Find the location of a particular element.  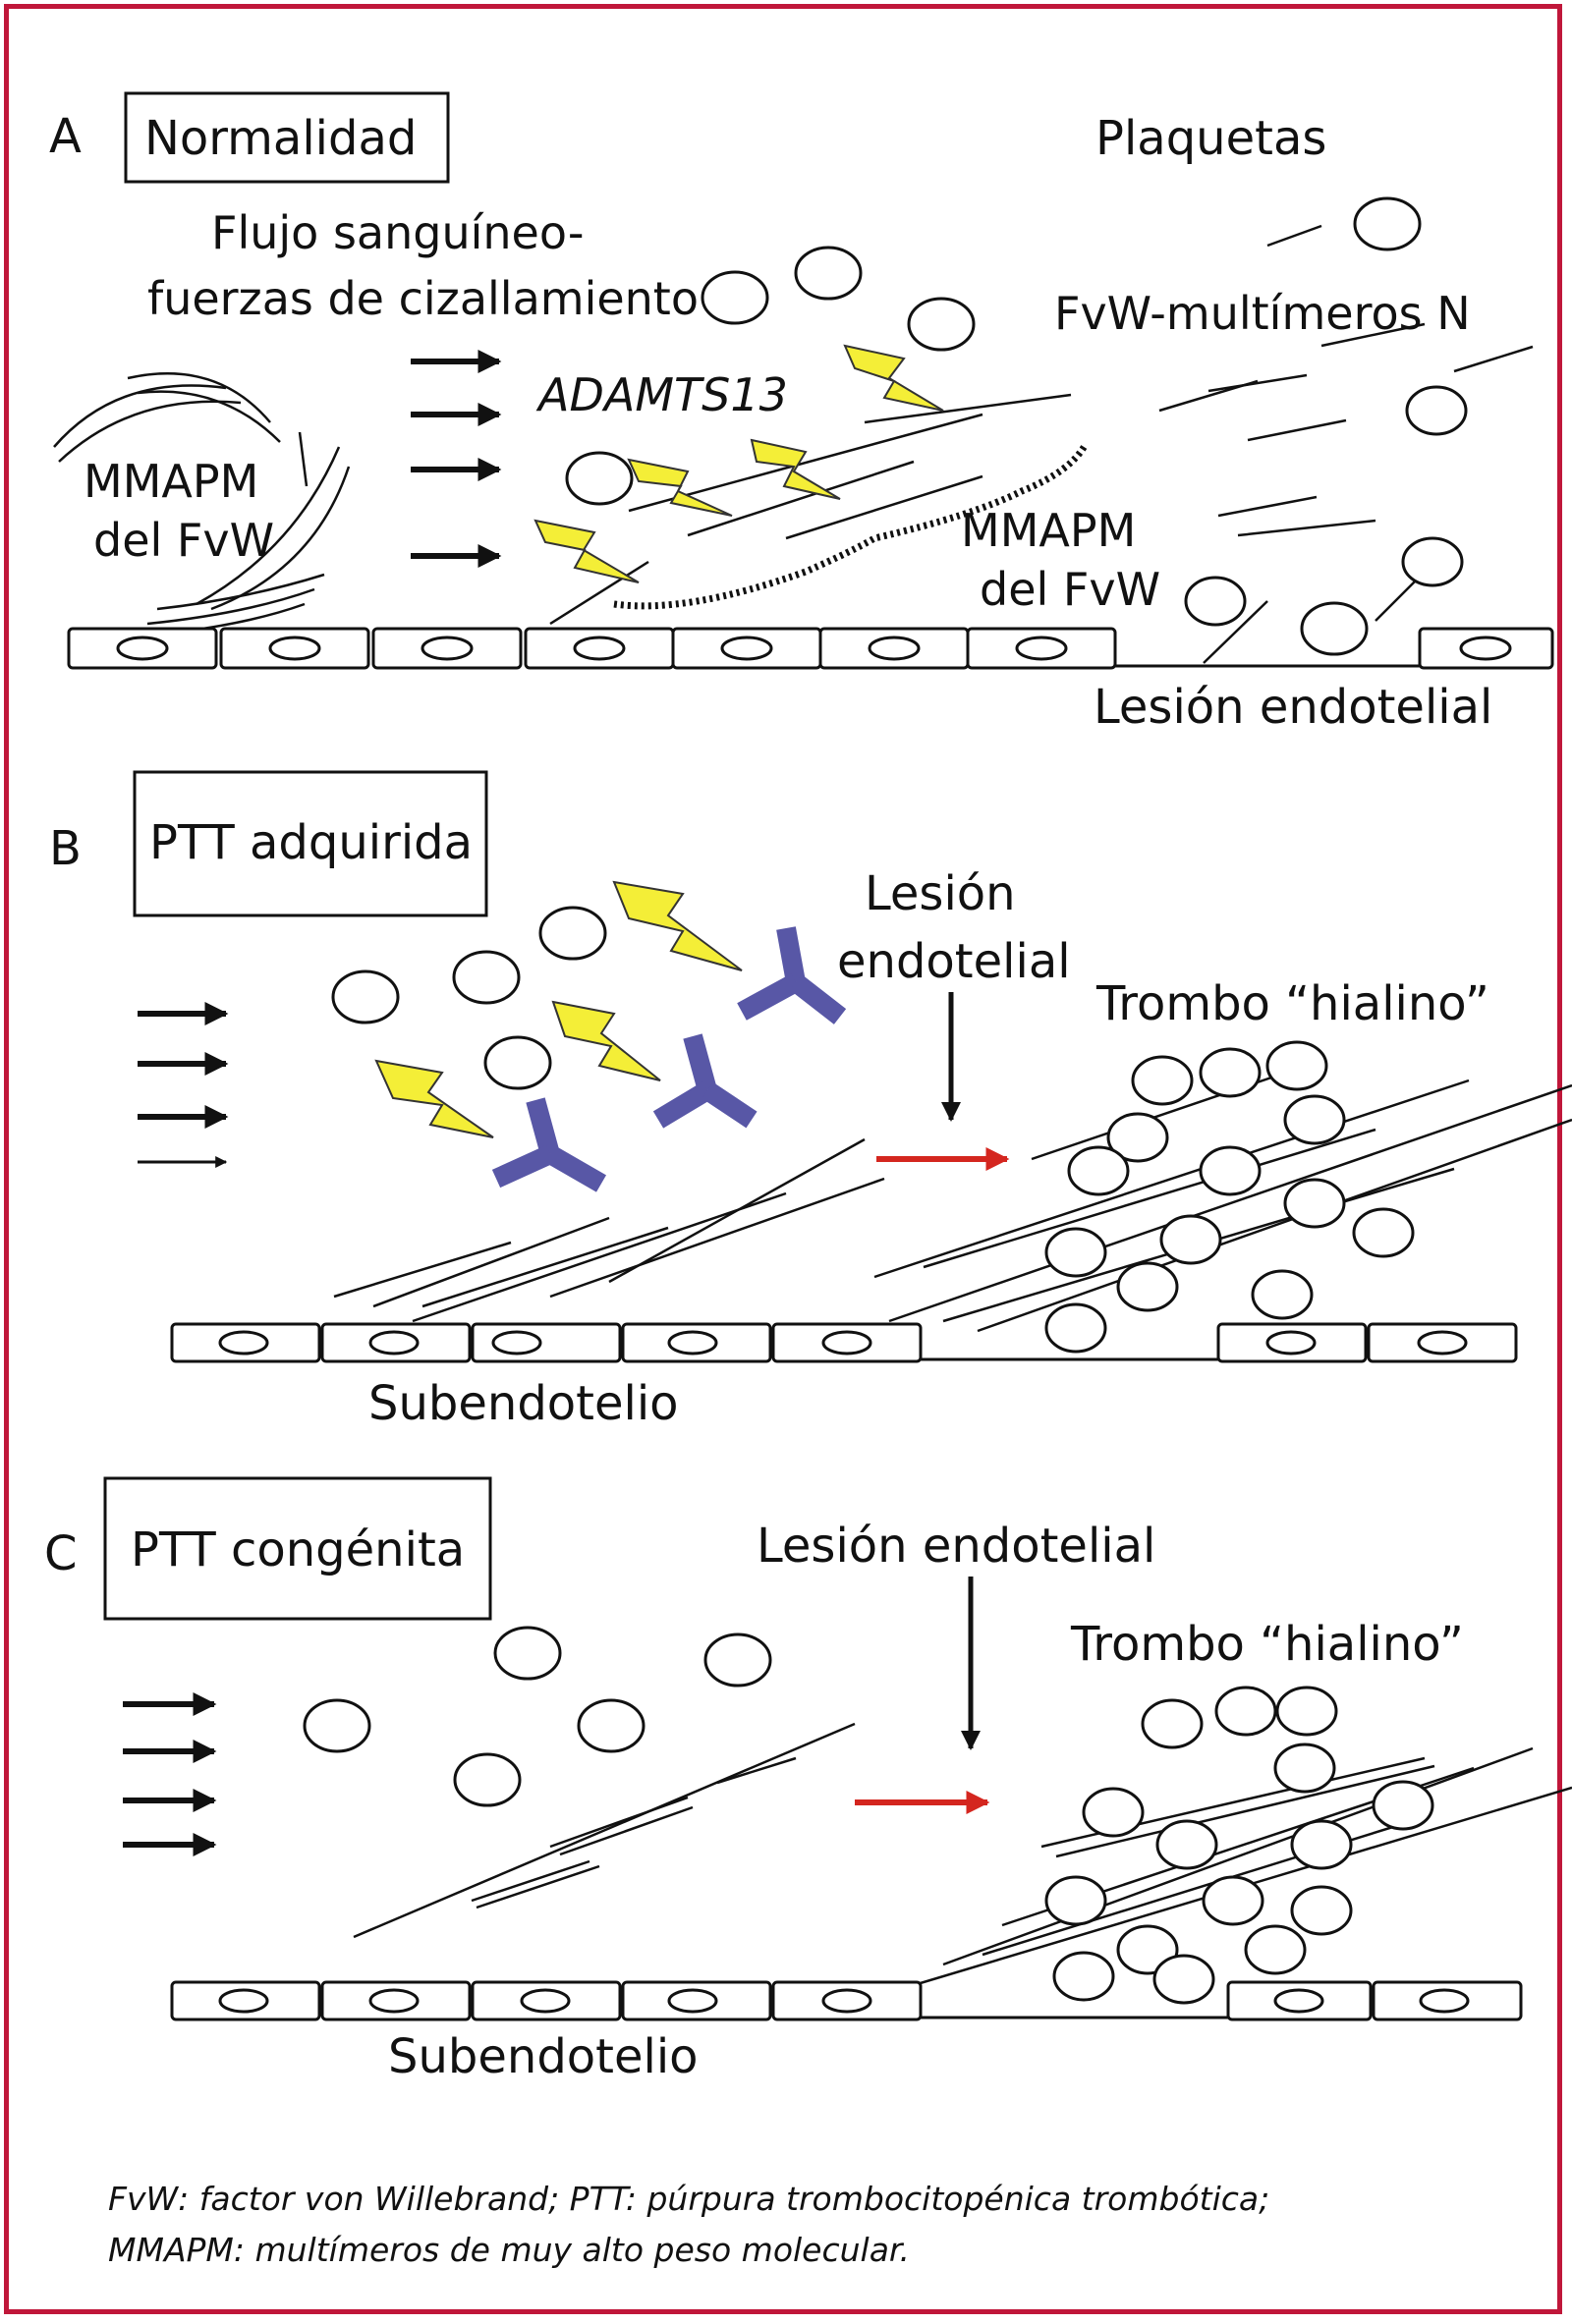

trombo-label-c: Trombo “hialino” is located at coordinates (1267, 1644).